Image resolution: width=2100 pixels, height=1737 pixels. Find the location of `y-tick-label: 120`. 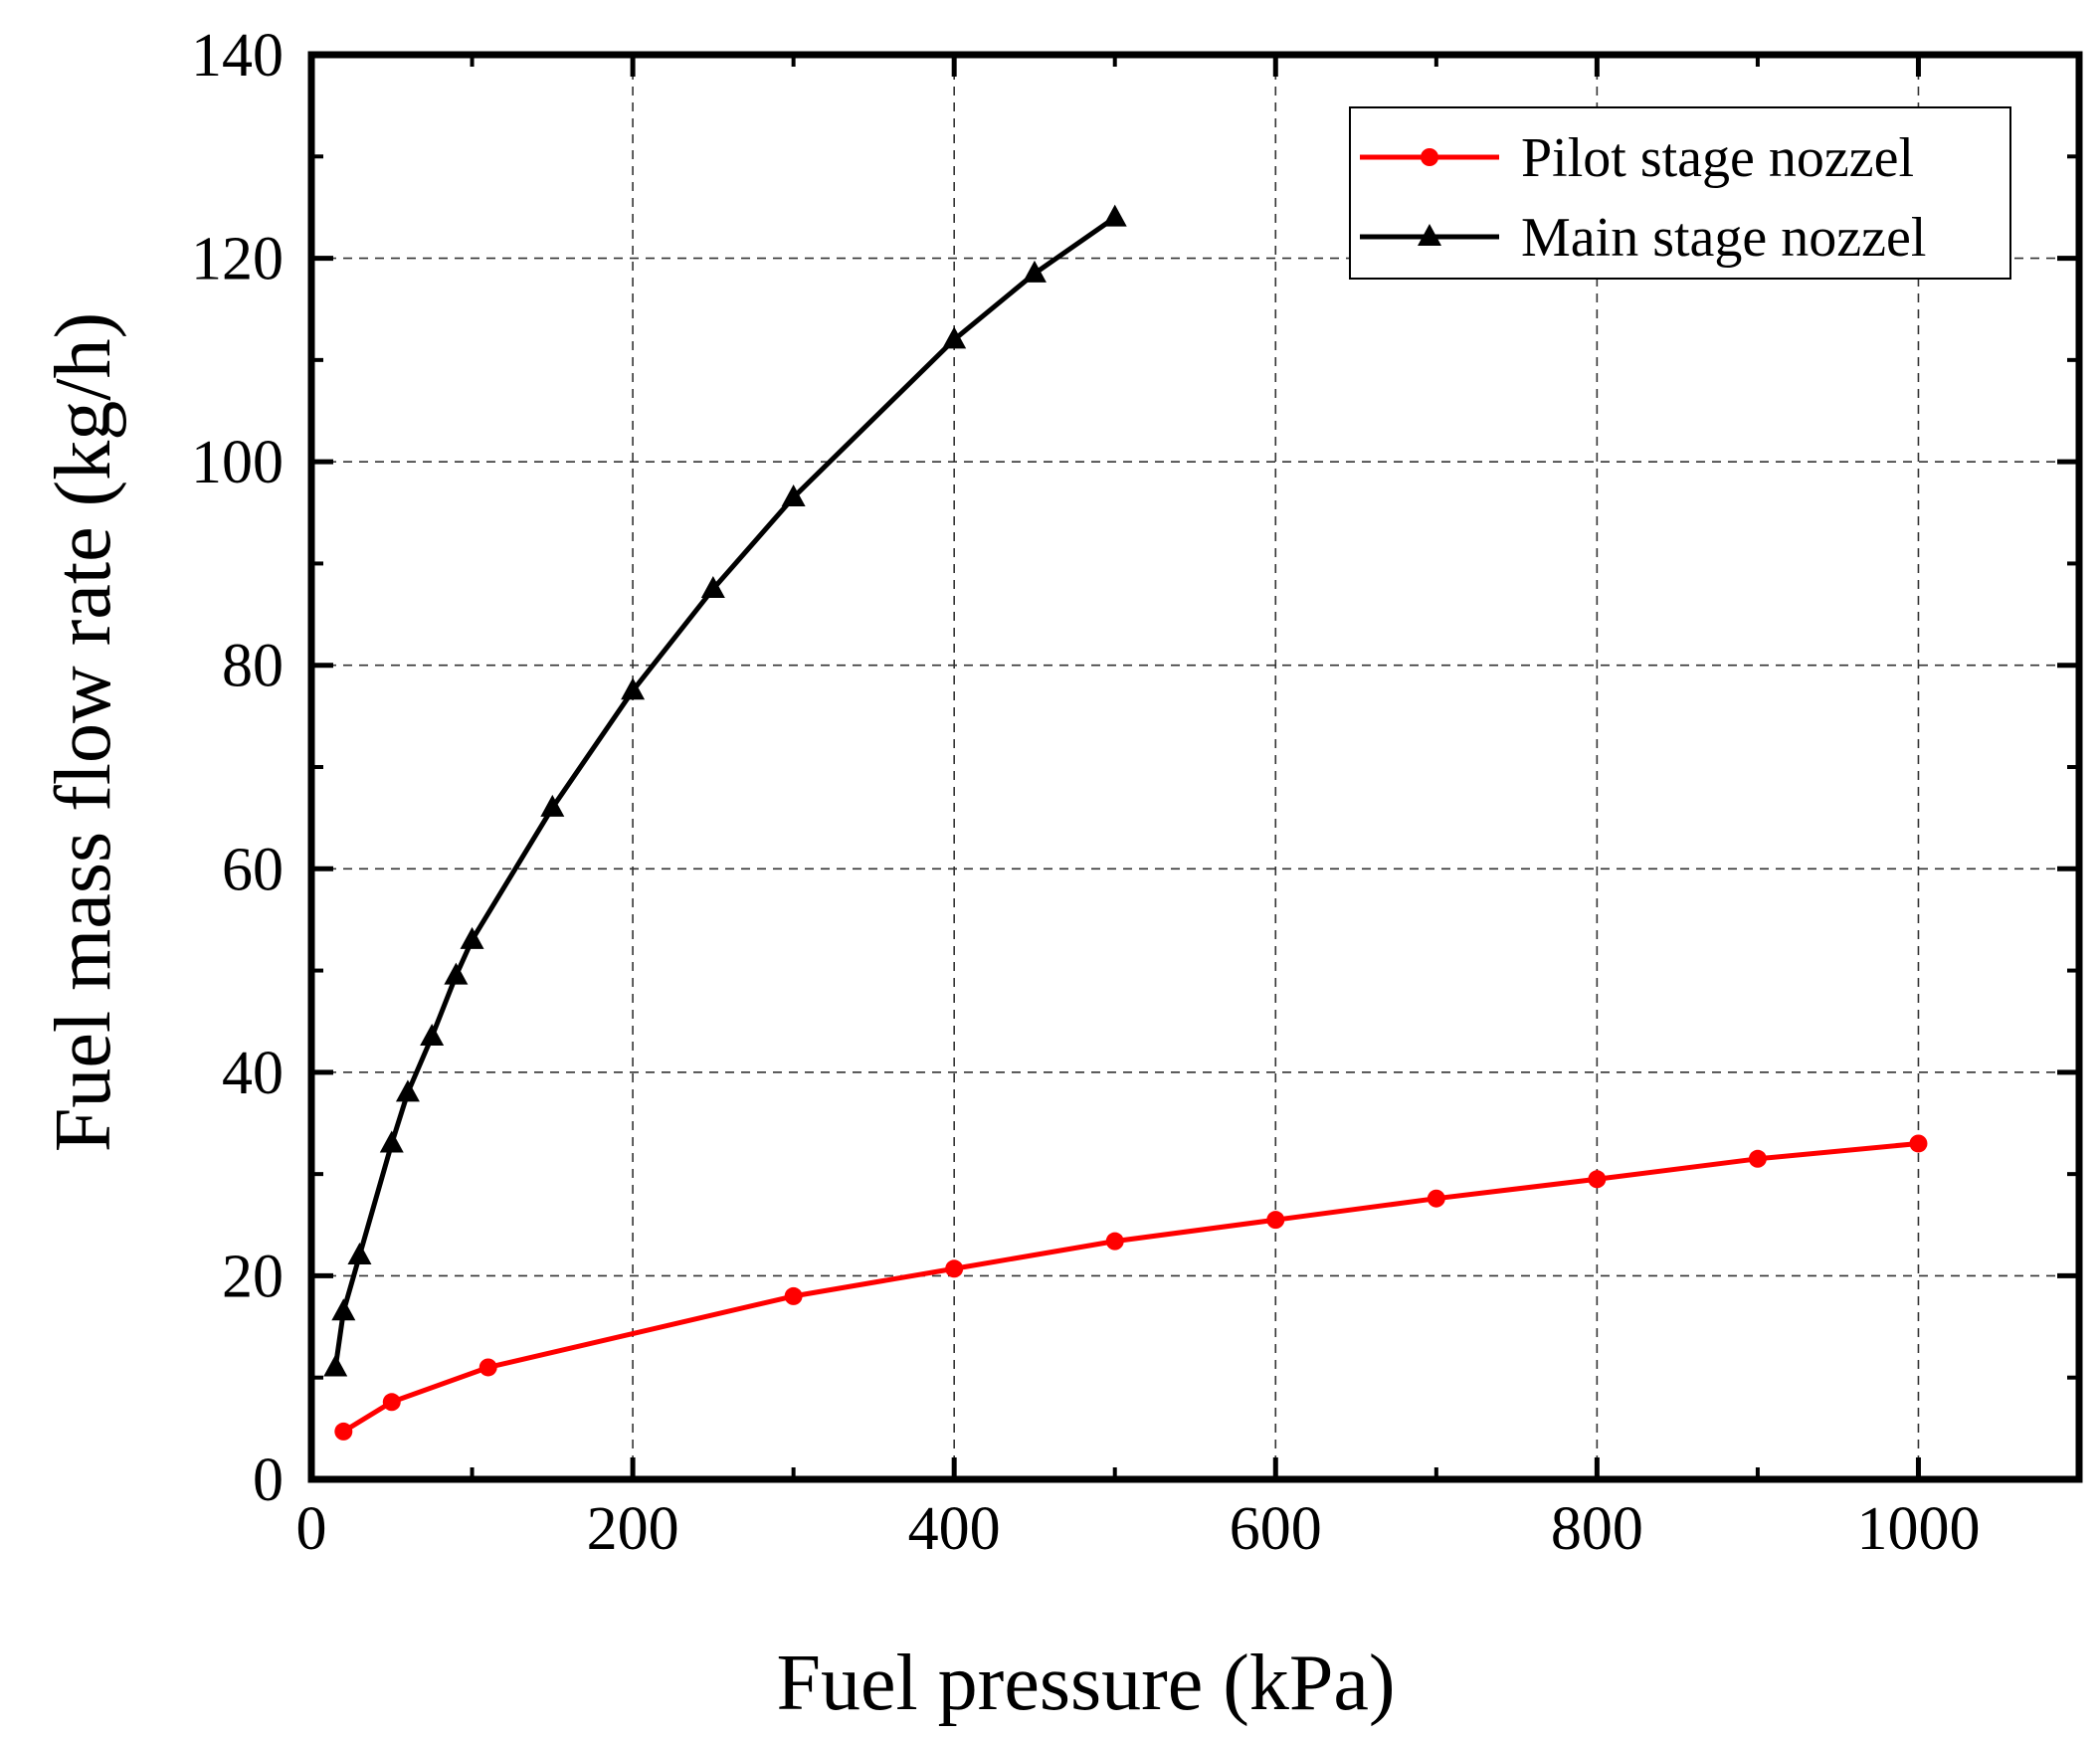

y-tick-label: 120 is located at coordinates (237, 259).